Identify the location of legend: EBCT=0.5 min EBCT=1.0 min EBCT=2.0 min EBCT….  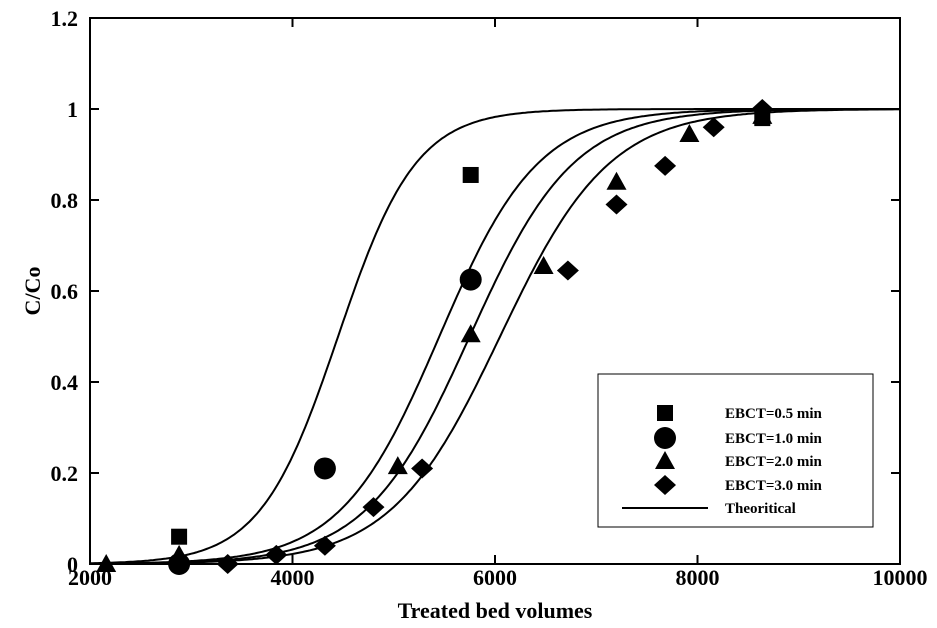
(735, 450).